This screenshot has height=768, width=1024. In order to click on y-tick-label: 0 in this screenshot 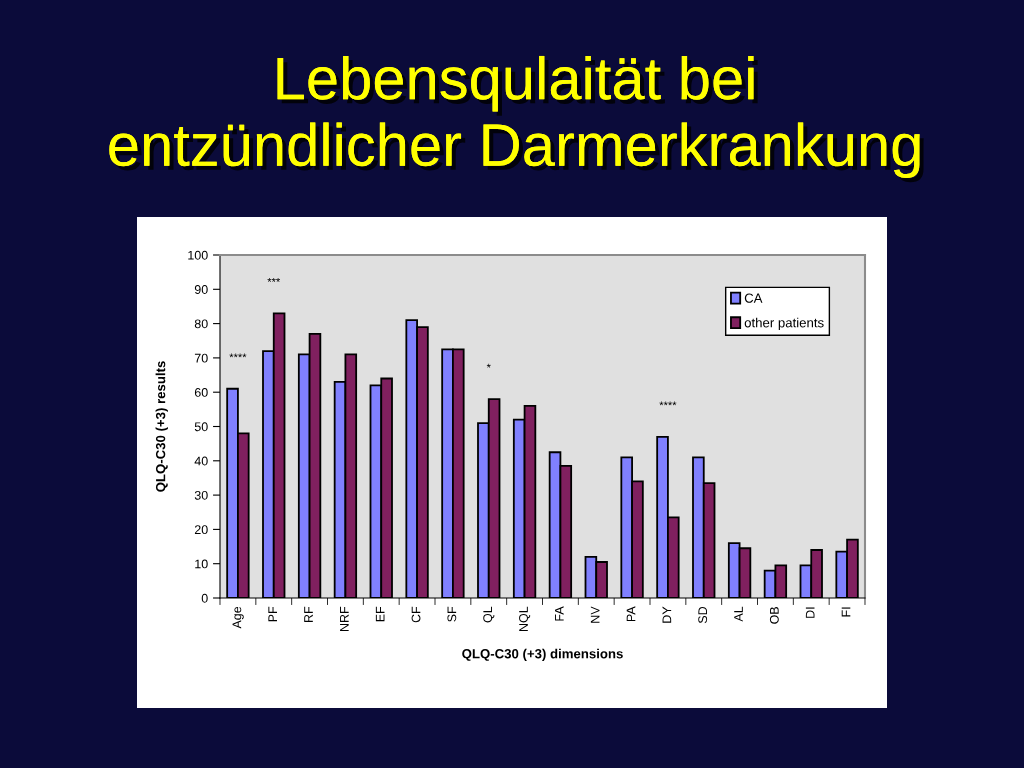, I will do `click(204, 598)`.